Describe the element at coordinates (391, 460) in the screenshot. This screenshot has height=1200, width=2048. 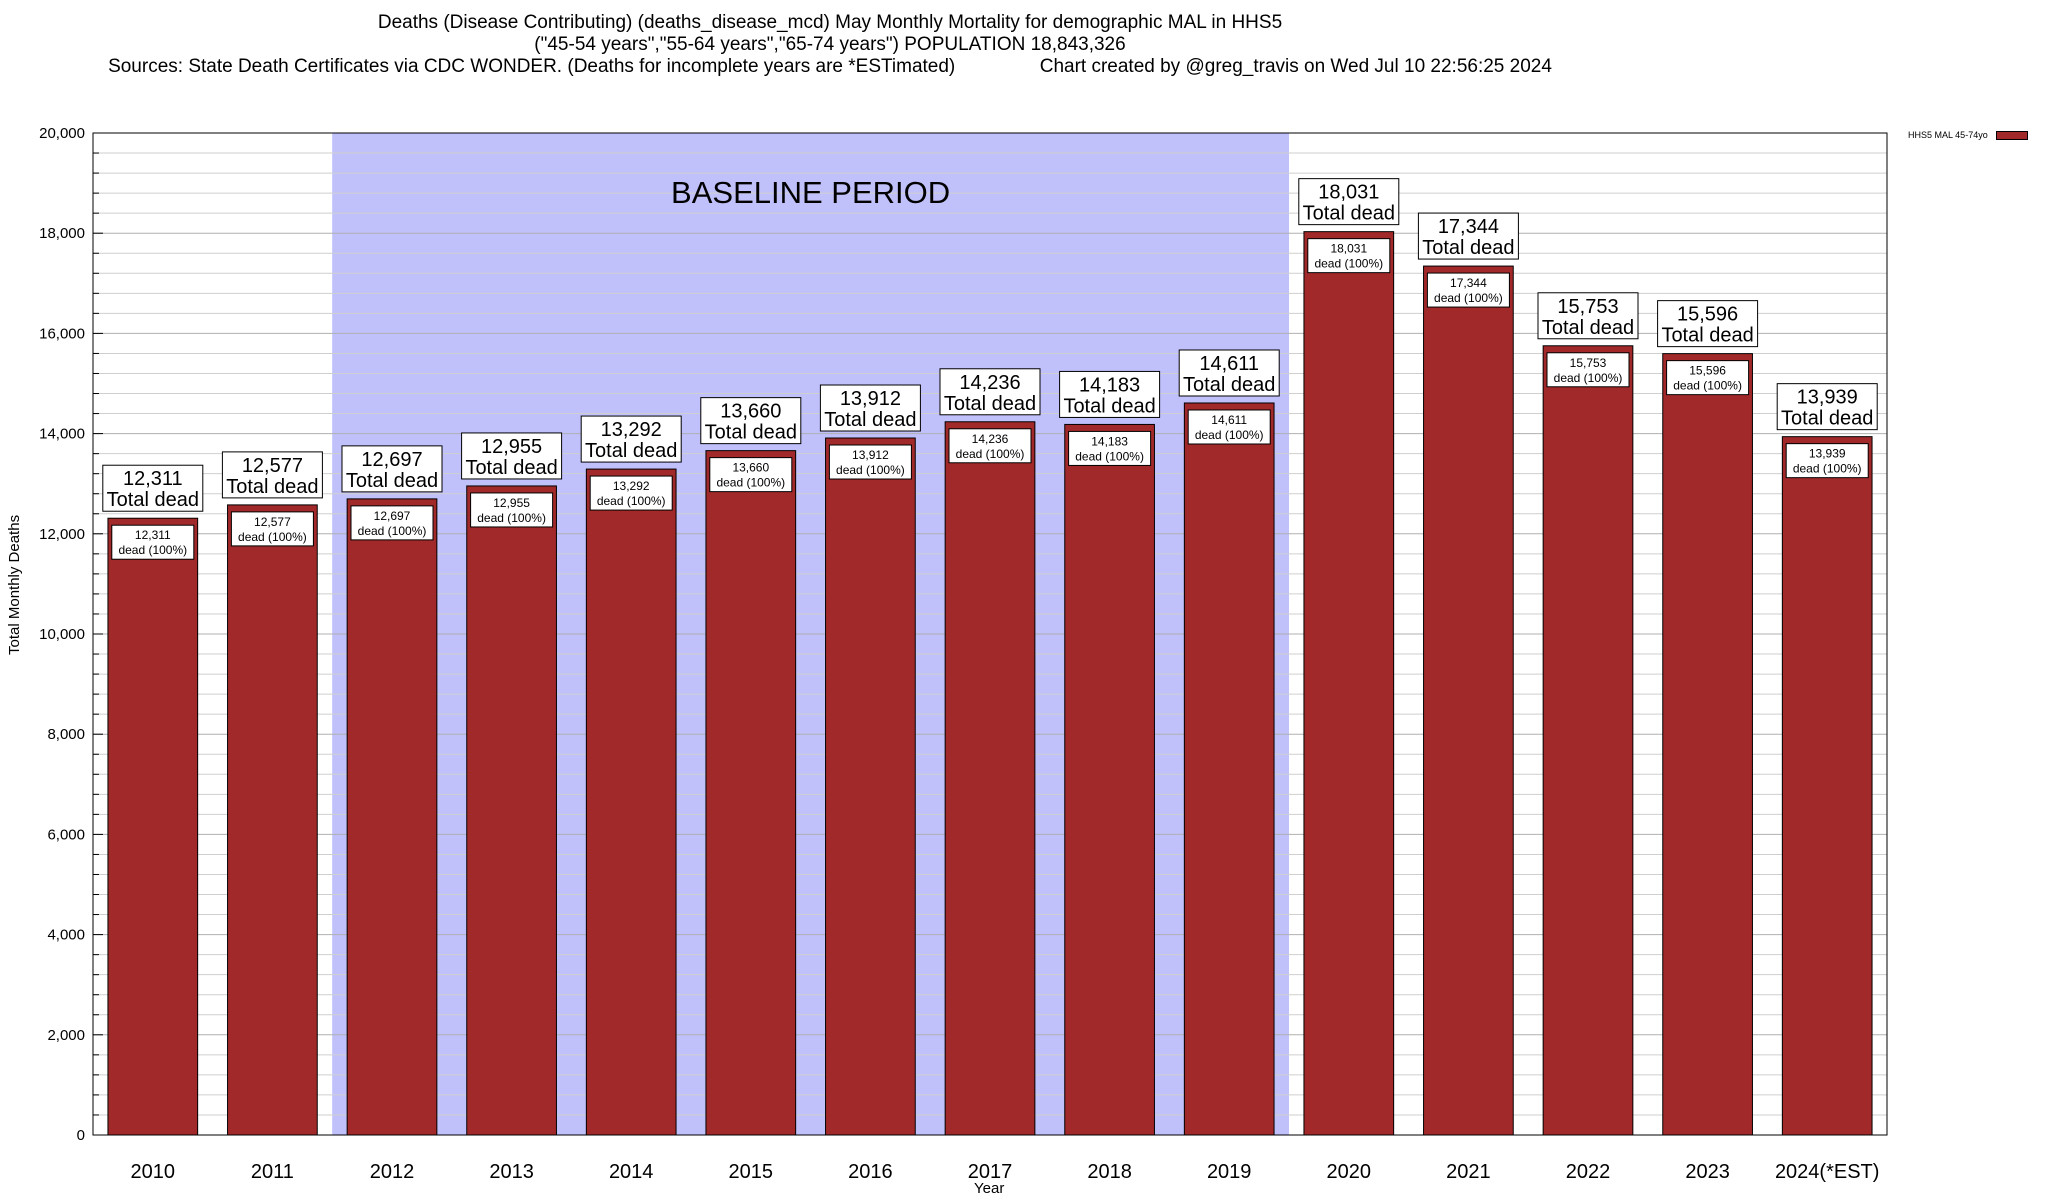
I see `top-label-value: 12,697` at that location.